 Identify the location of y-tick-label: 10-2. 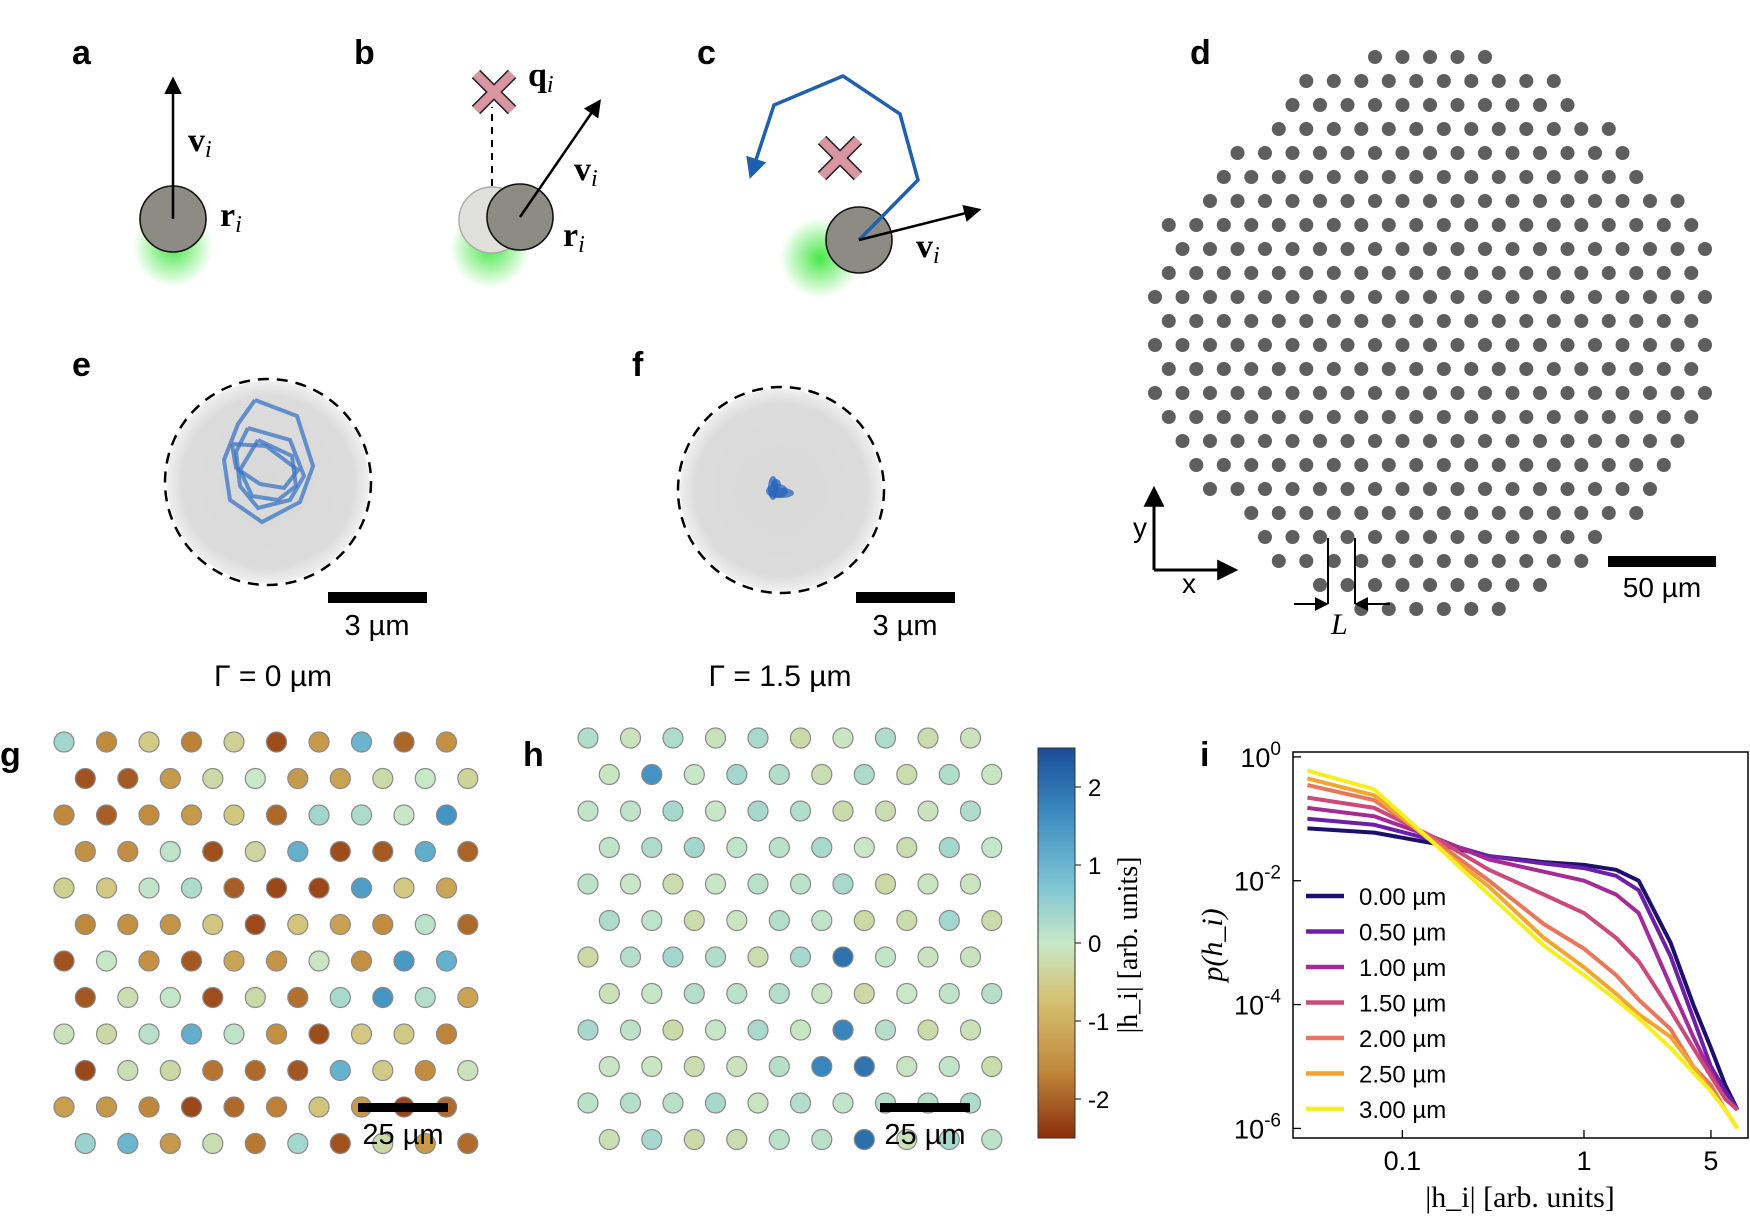
(1257, 880).